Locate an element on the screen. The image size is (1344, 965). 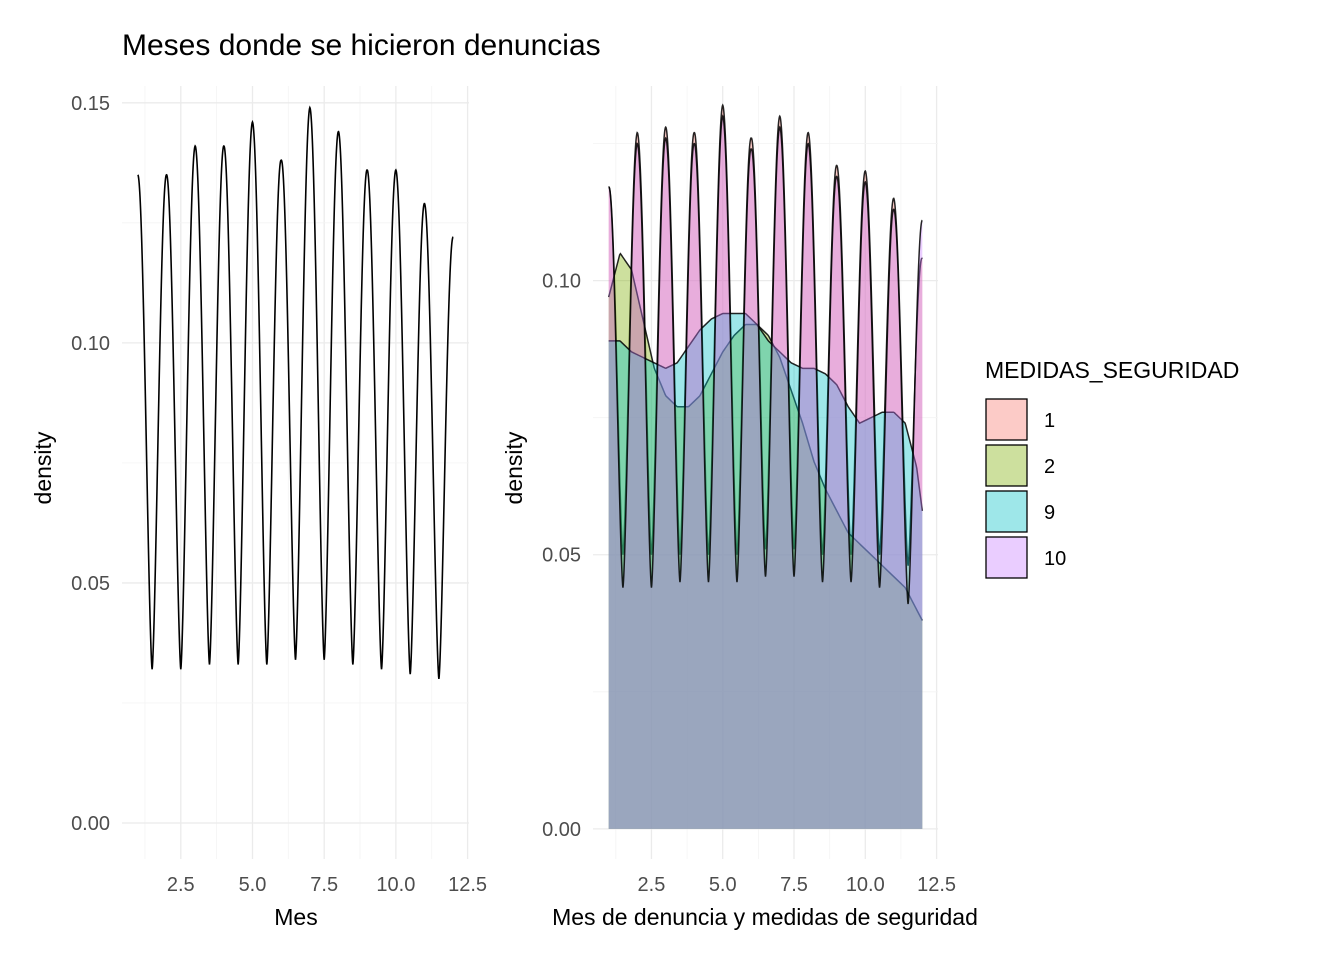
legend: MEDIDAS_SEGURIDAD 1 2 9 10 is located at coordinates (1112, 468).